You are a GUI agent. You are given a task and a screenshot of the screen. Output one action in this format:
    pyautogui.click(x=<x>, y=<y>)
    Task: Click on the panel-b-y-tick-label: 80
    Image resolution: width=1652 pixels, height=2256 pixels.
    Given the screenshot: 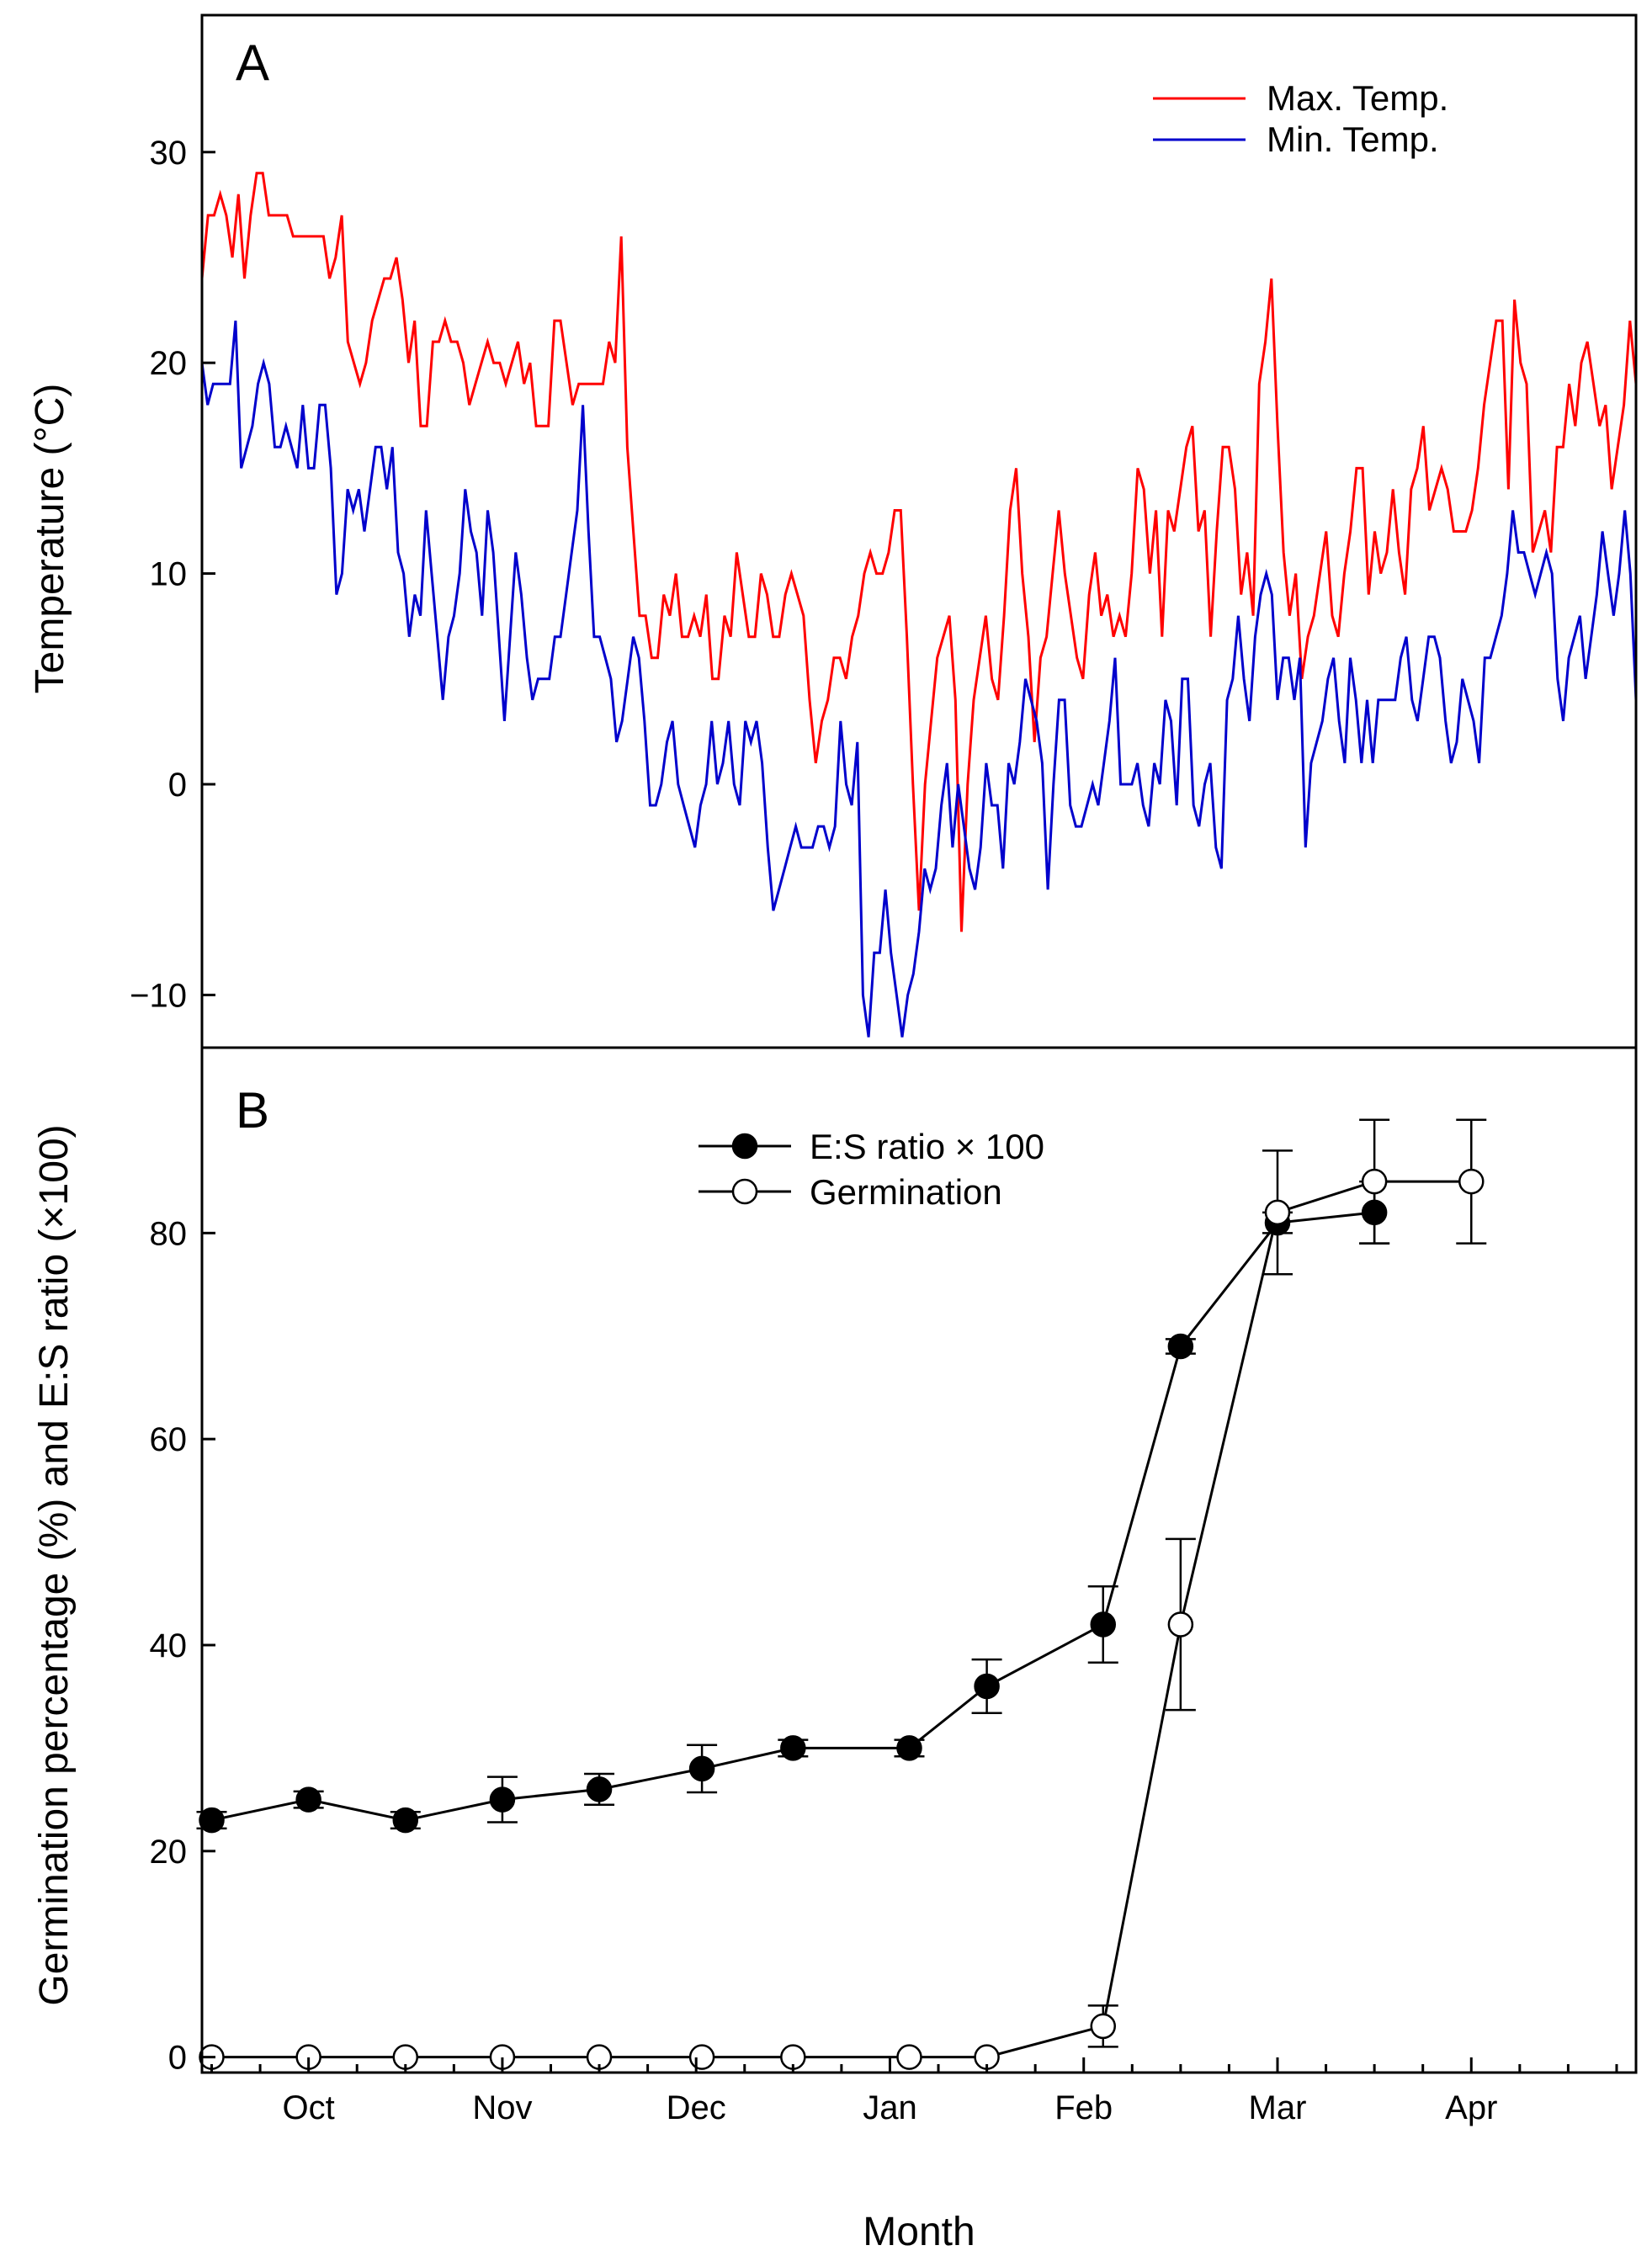 What is the action you would take?
    pyautogui.click(x=169, y=1233)
    